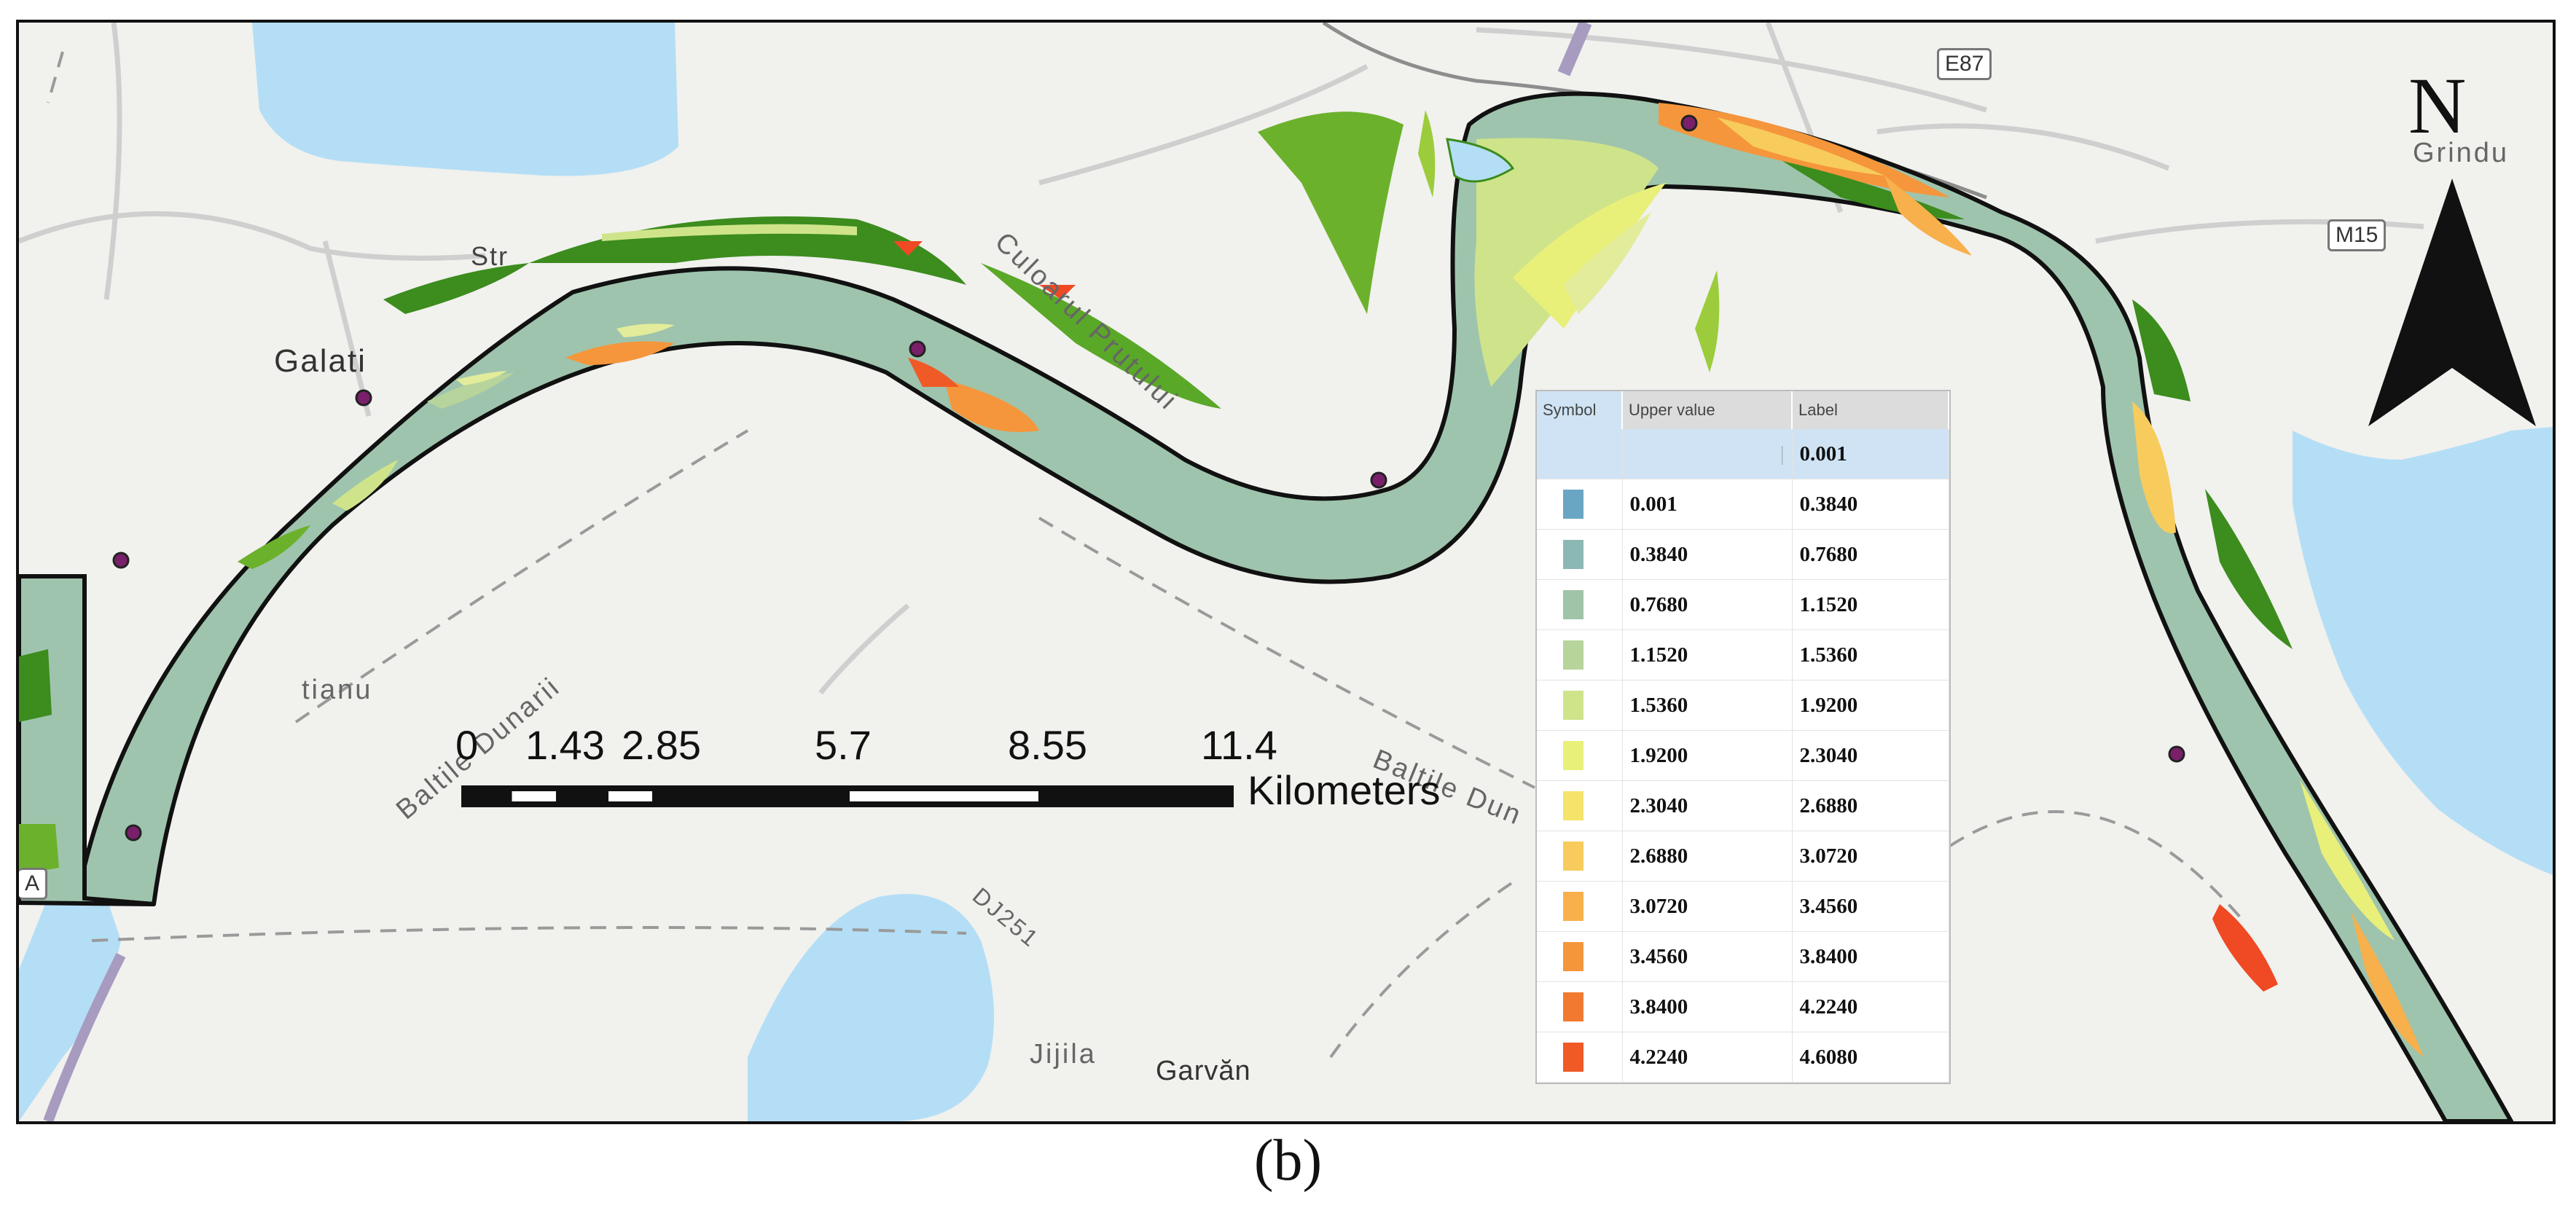 The width and height of the screenshot is (2576, 1216). I want to click on legend-row: | 0.001, so click(1743, 454).